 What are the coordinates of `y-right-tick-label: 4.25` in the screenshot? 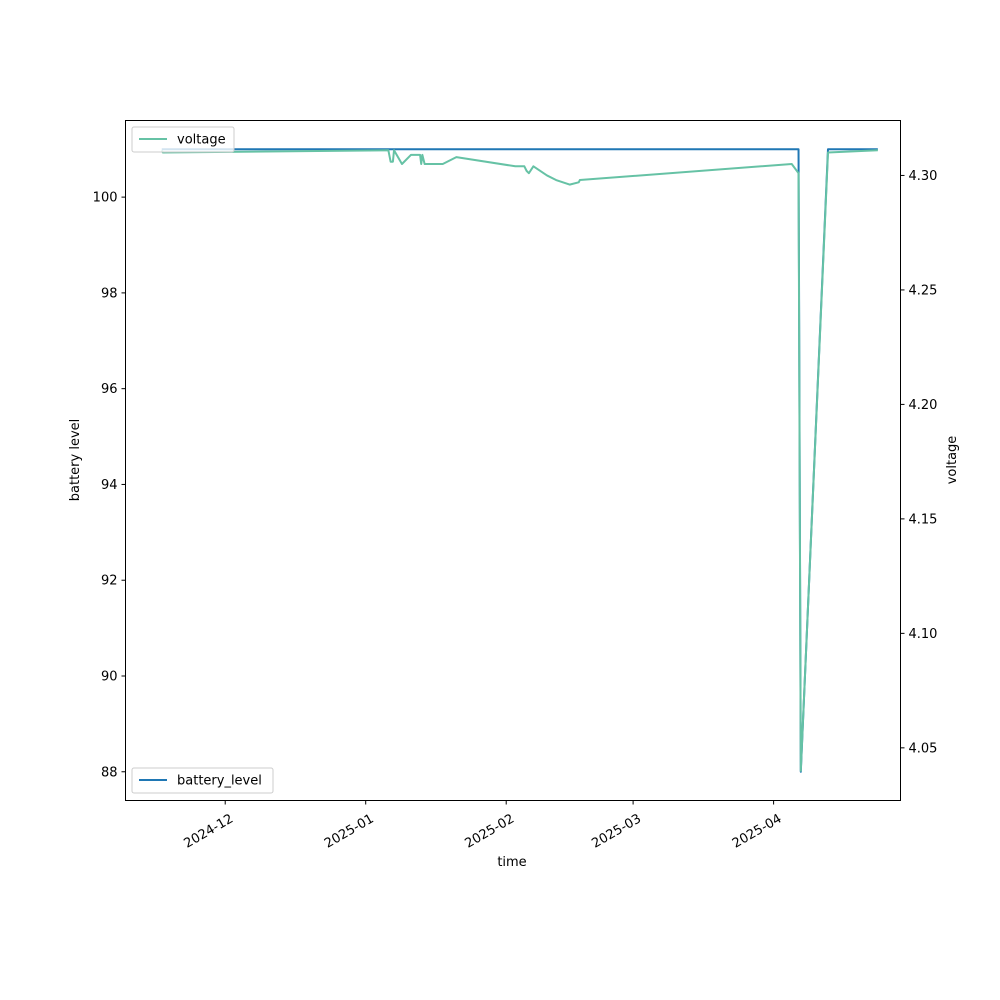 It's located at (923, 290).